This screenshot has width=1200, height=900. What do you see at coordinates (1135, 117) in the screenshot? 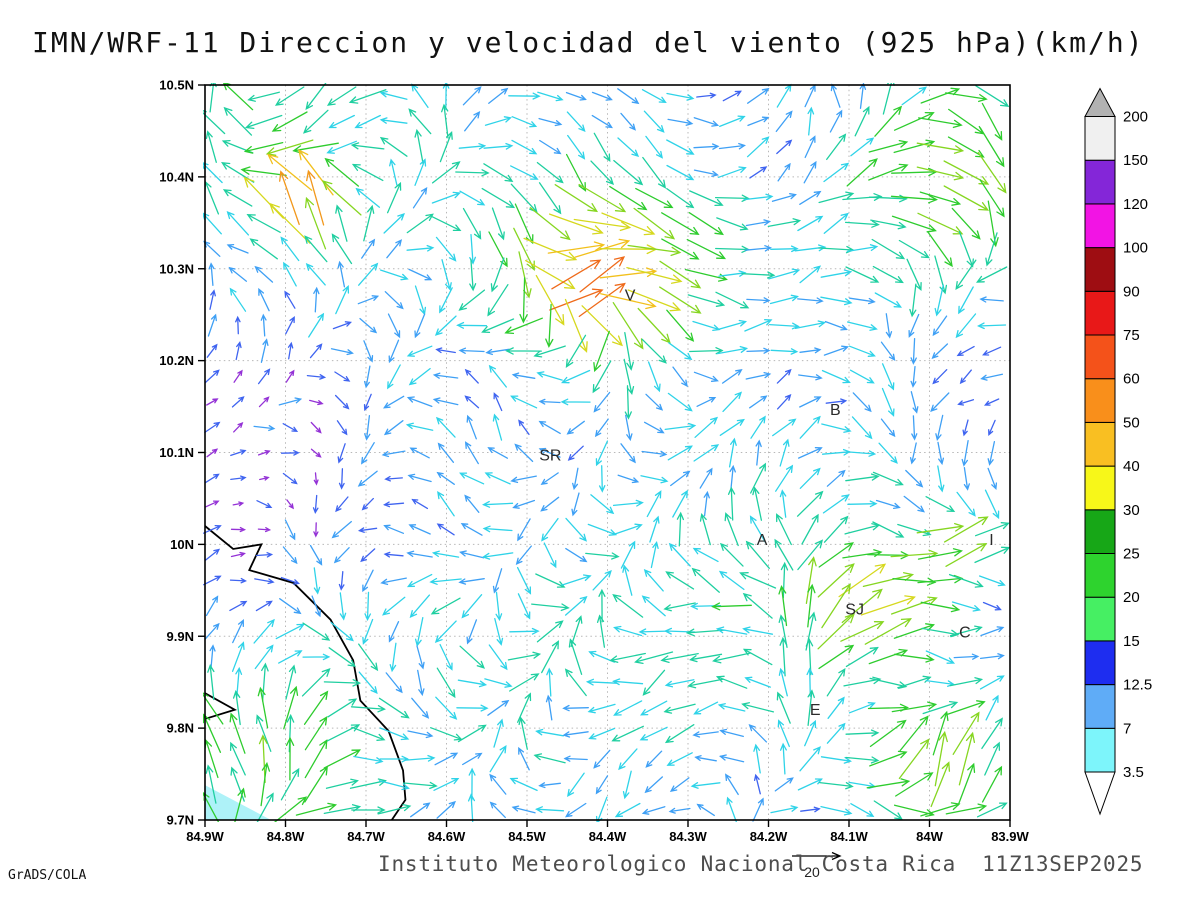
I see `colorbar-level-label: 200` at bounding box center [1135, 117].